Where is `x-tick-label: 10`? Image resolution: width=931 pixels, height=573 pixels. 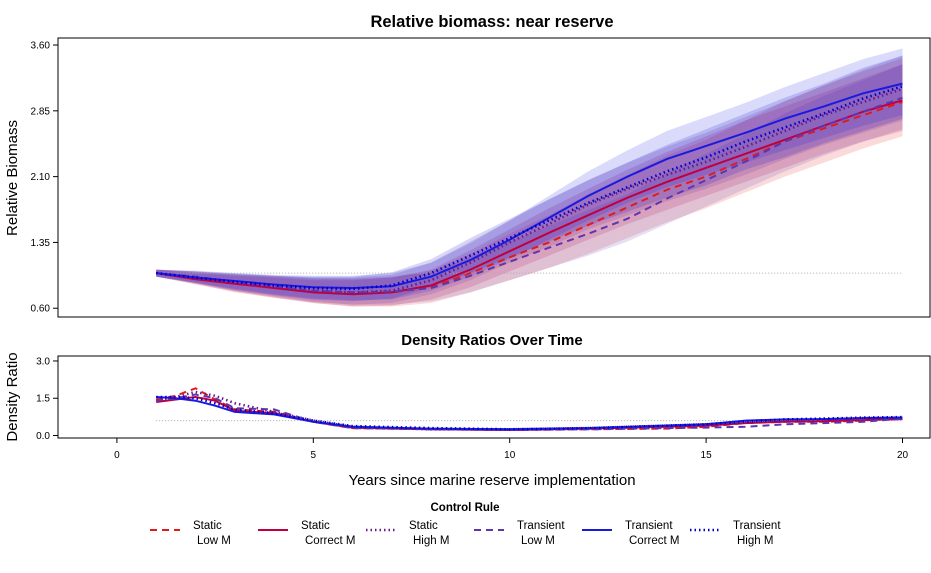
x-tick-label: 10 is located at coordinates (510, 455).